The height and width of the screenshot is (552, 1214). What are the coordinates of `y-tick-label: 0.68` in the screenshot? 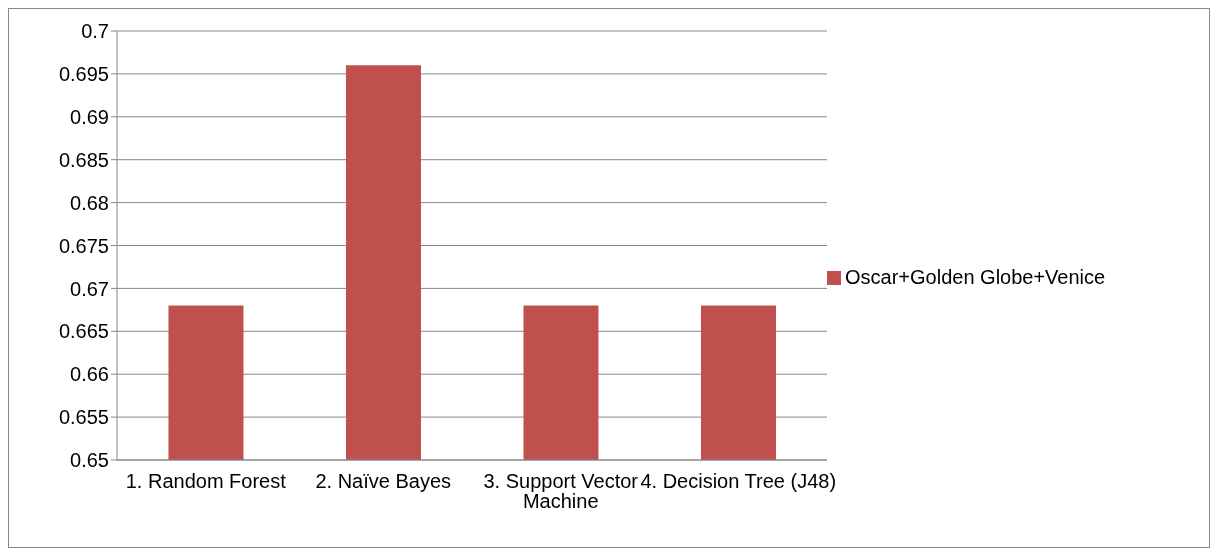 It's located at (89, 202).